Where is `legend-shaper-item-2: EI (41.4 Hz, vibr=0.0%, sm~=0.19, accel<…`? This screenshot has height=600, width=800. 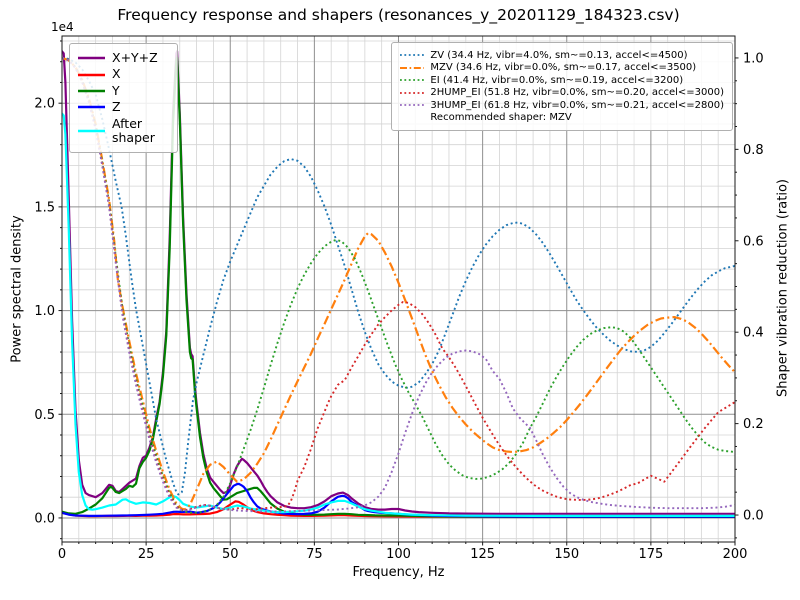 legend-shaper-item-2: EI (41.4 Hz, vibr=0.0%, sm~=0.19, accel<… is located at coordinates (562, 80).